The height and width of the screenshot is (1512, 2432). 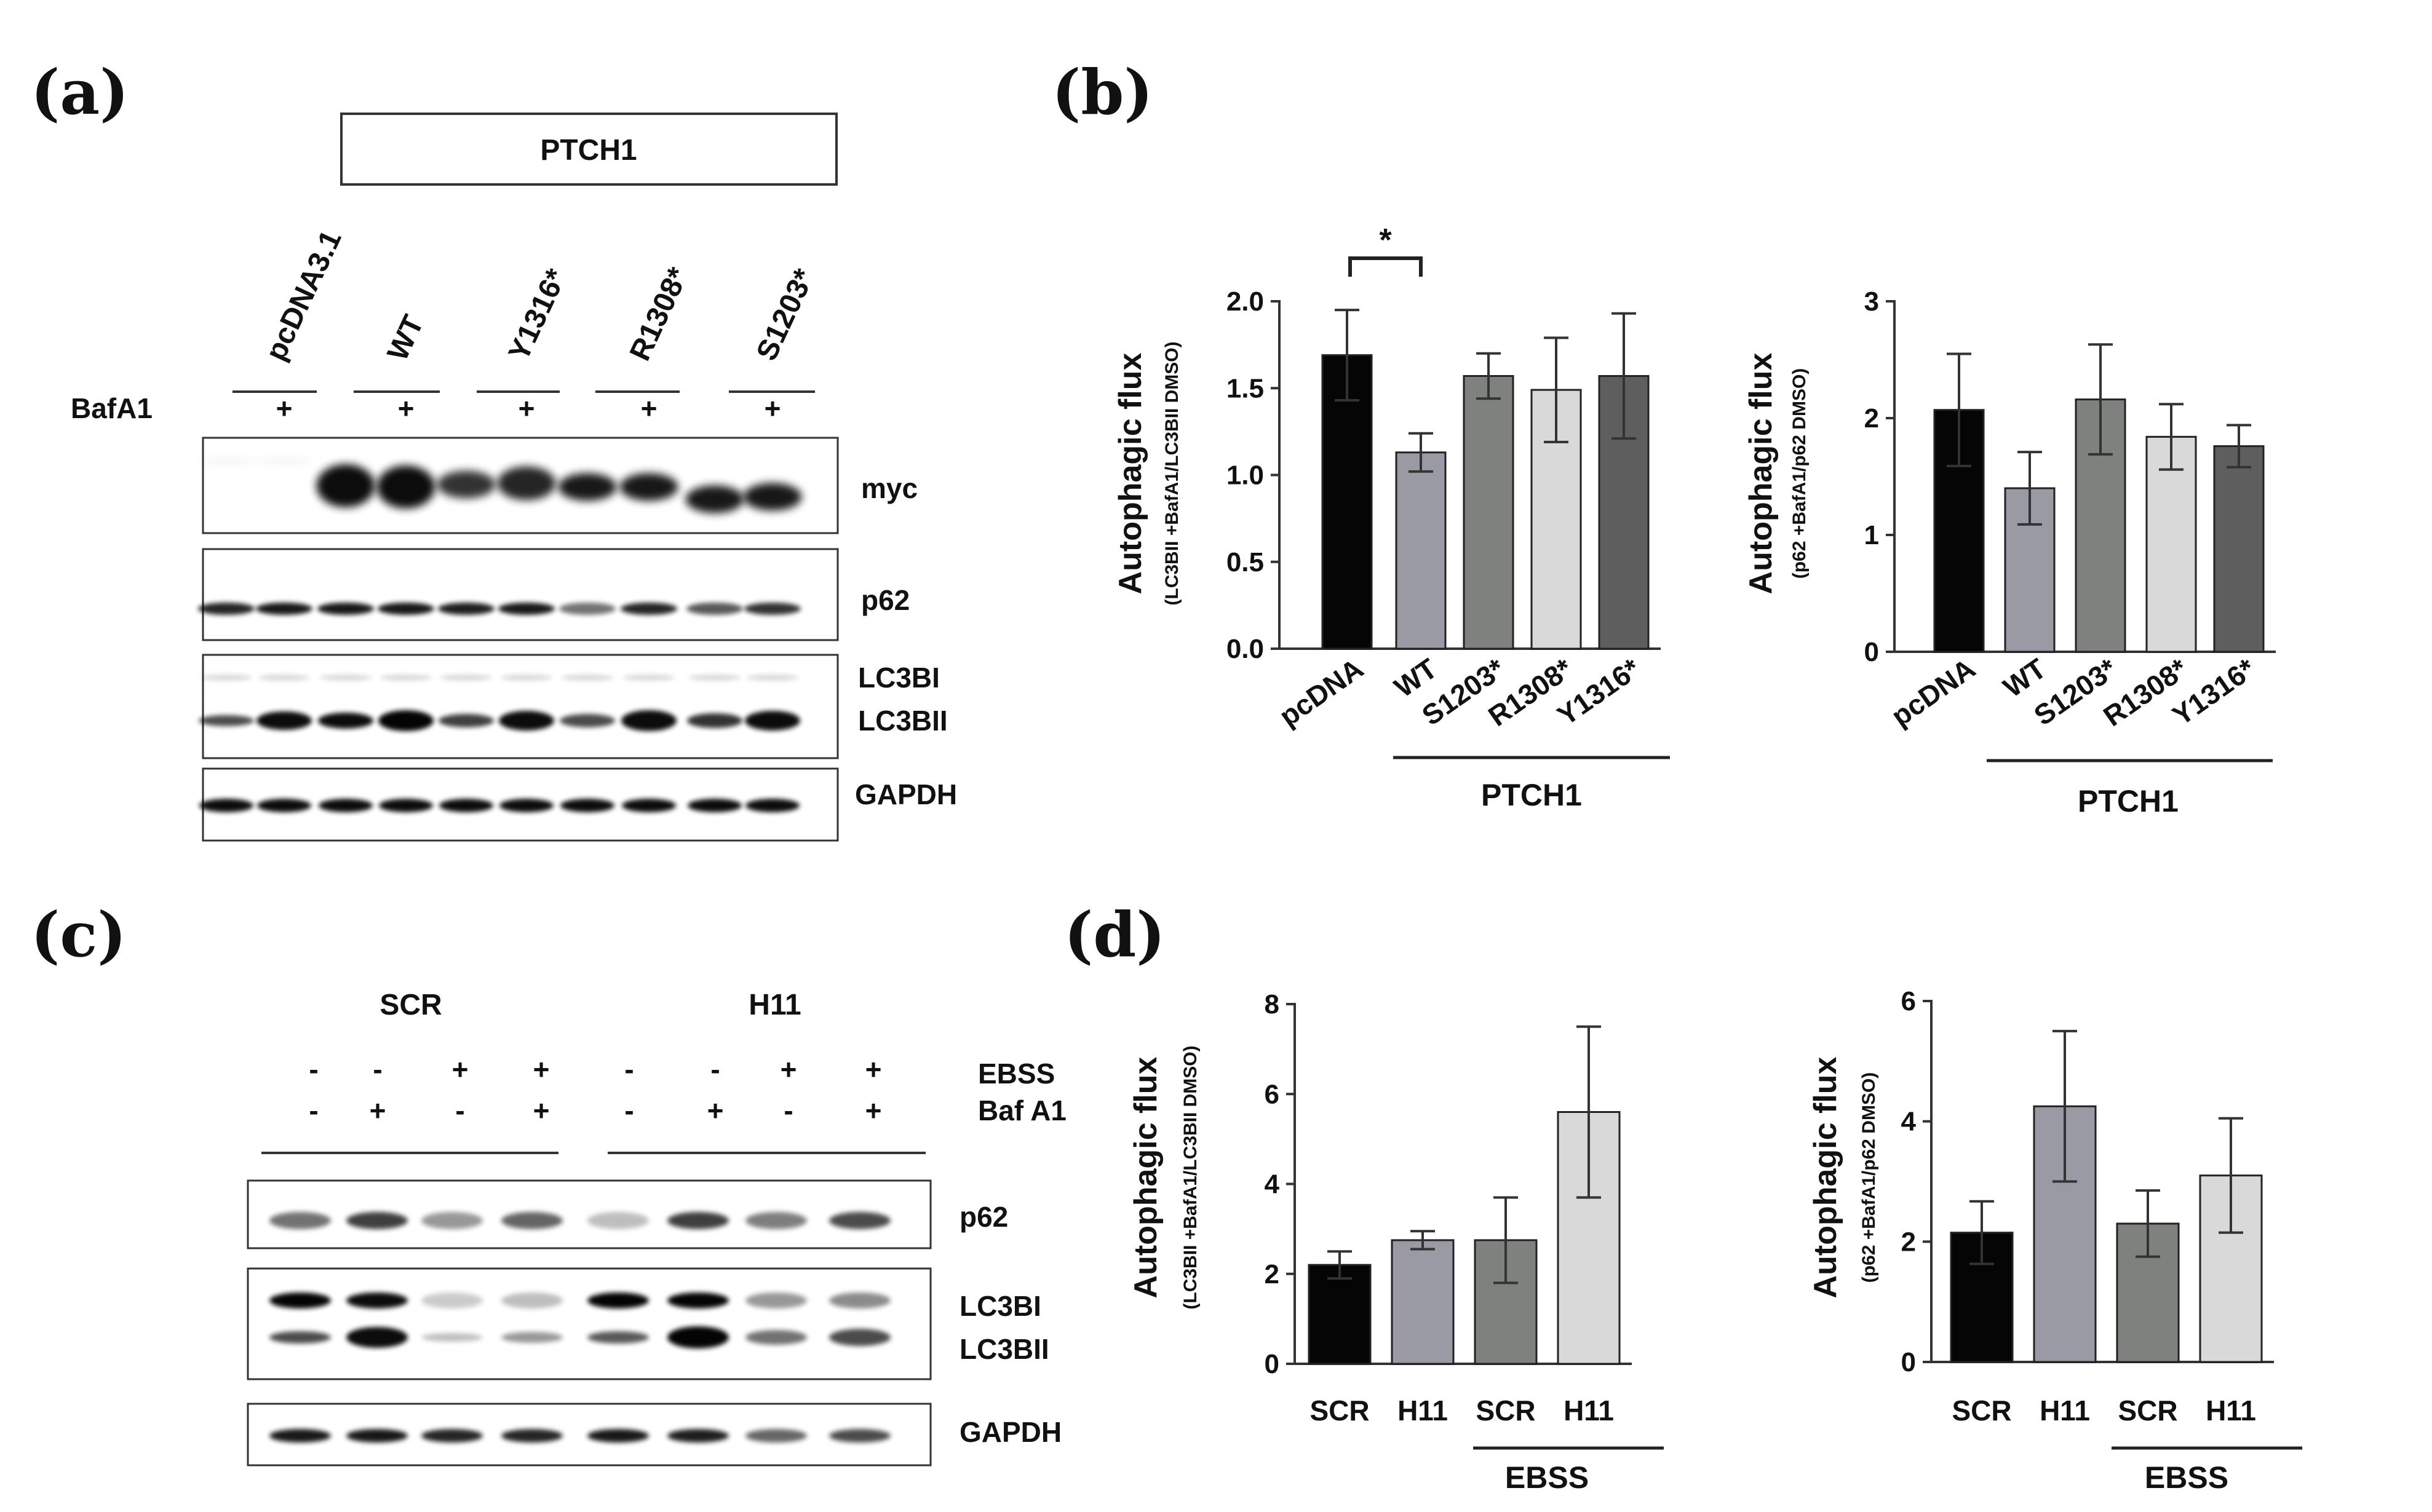 I want to click on y-tick-label: 0.5, so click(x=1245, y=562).